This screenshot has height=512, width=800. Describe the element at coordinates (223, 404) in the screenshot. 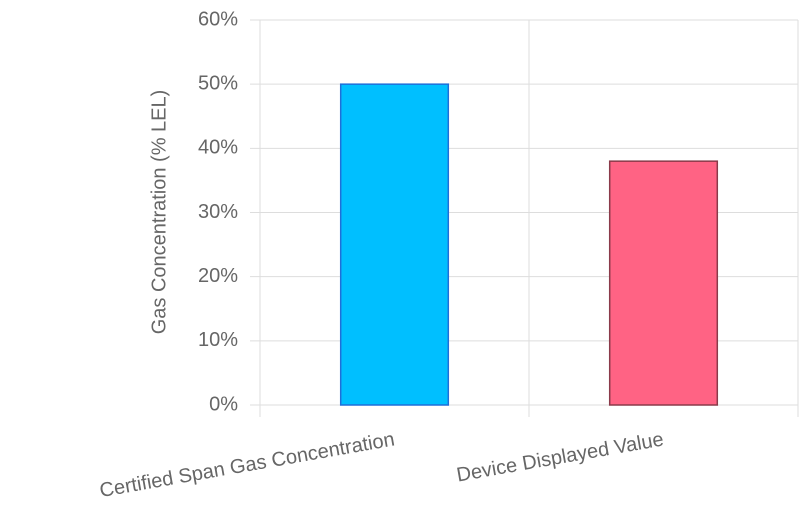

I see `y-tick-label: 0%` at that location.